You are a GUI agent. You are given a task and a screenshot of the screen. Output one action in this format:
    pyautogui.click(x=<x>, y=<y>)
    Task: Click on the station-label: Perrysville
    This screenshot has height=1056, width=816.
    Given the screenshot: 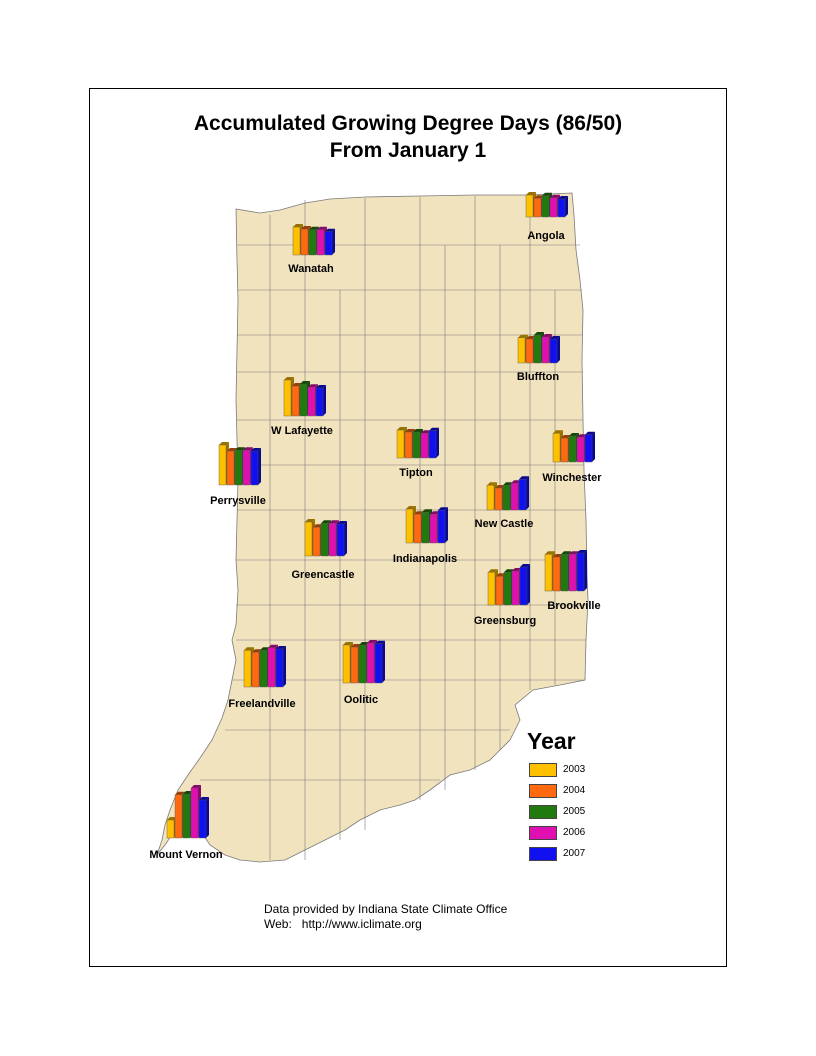 What is the action you would take?
    pyautogui.click(x=238, y=501)
    